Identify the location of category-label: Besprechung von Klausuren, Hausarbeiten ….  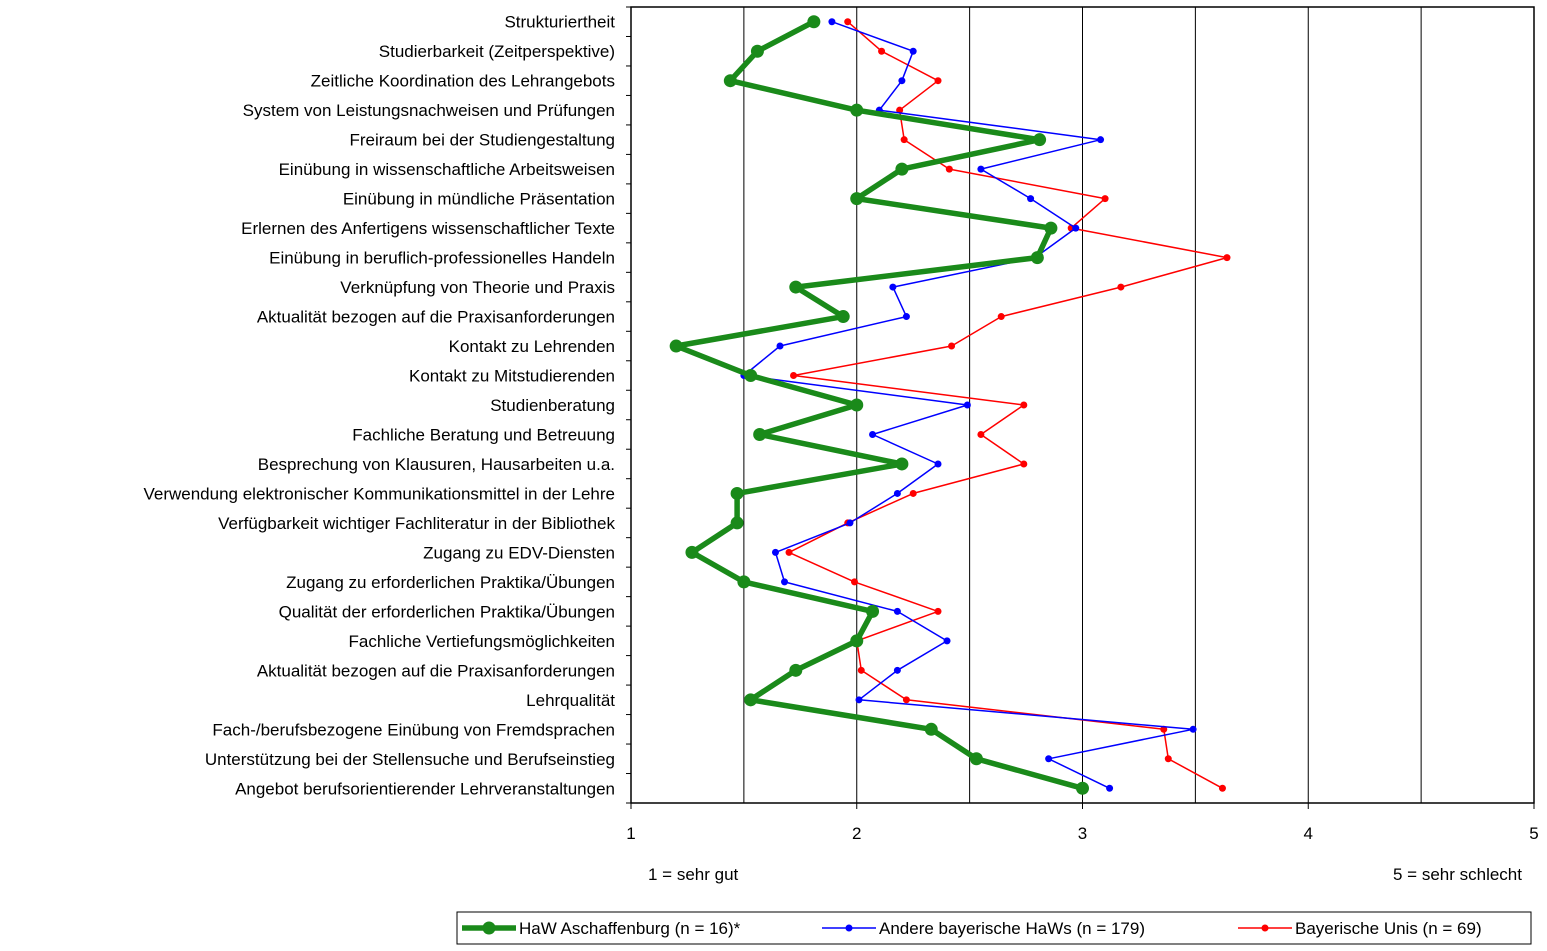
(436, 464).